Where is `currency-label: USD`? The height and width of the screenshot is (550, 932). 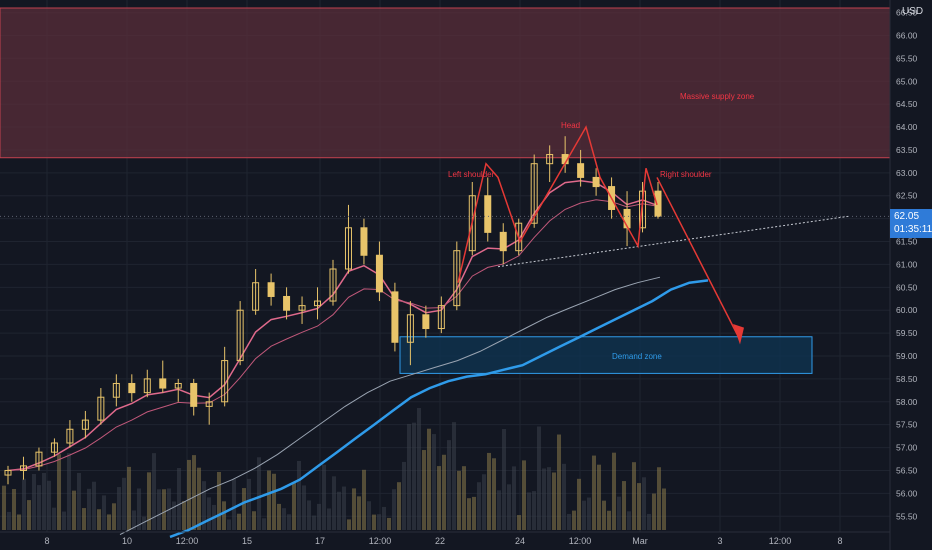 currency-label: USD is located at coordinates (913, 11).